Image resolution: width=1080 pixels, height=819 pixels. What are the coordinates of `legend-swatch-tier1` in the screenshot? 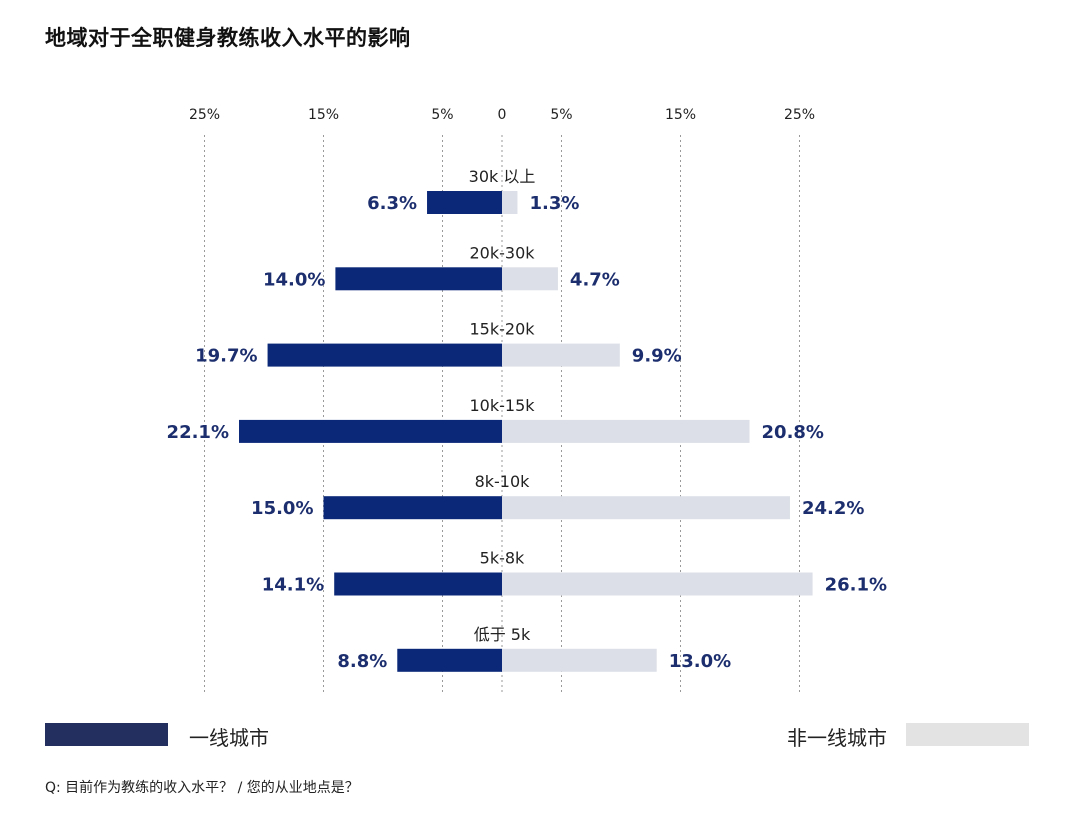 It's located at (106, 734).